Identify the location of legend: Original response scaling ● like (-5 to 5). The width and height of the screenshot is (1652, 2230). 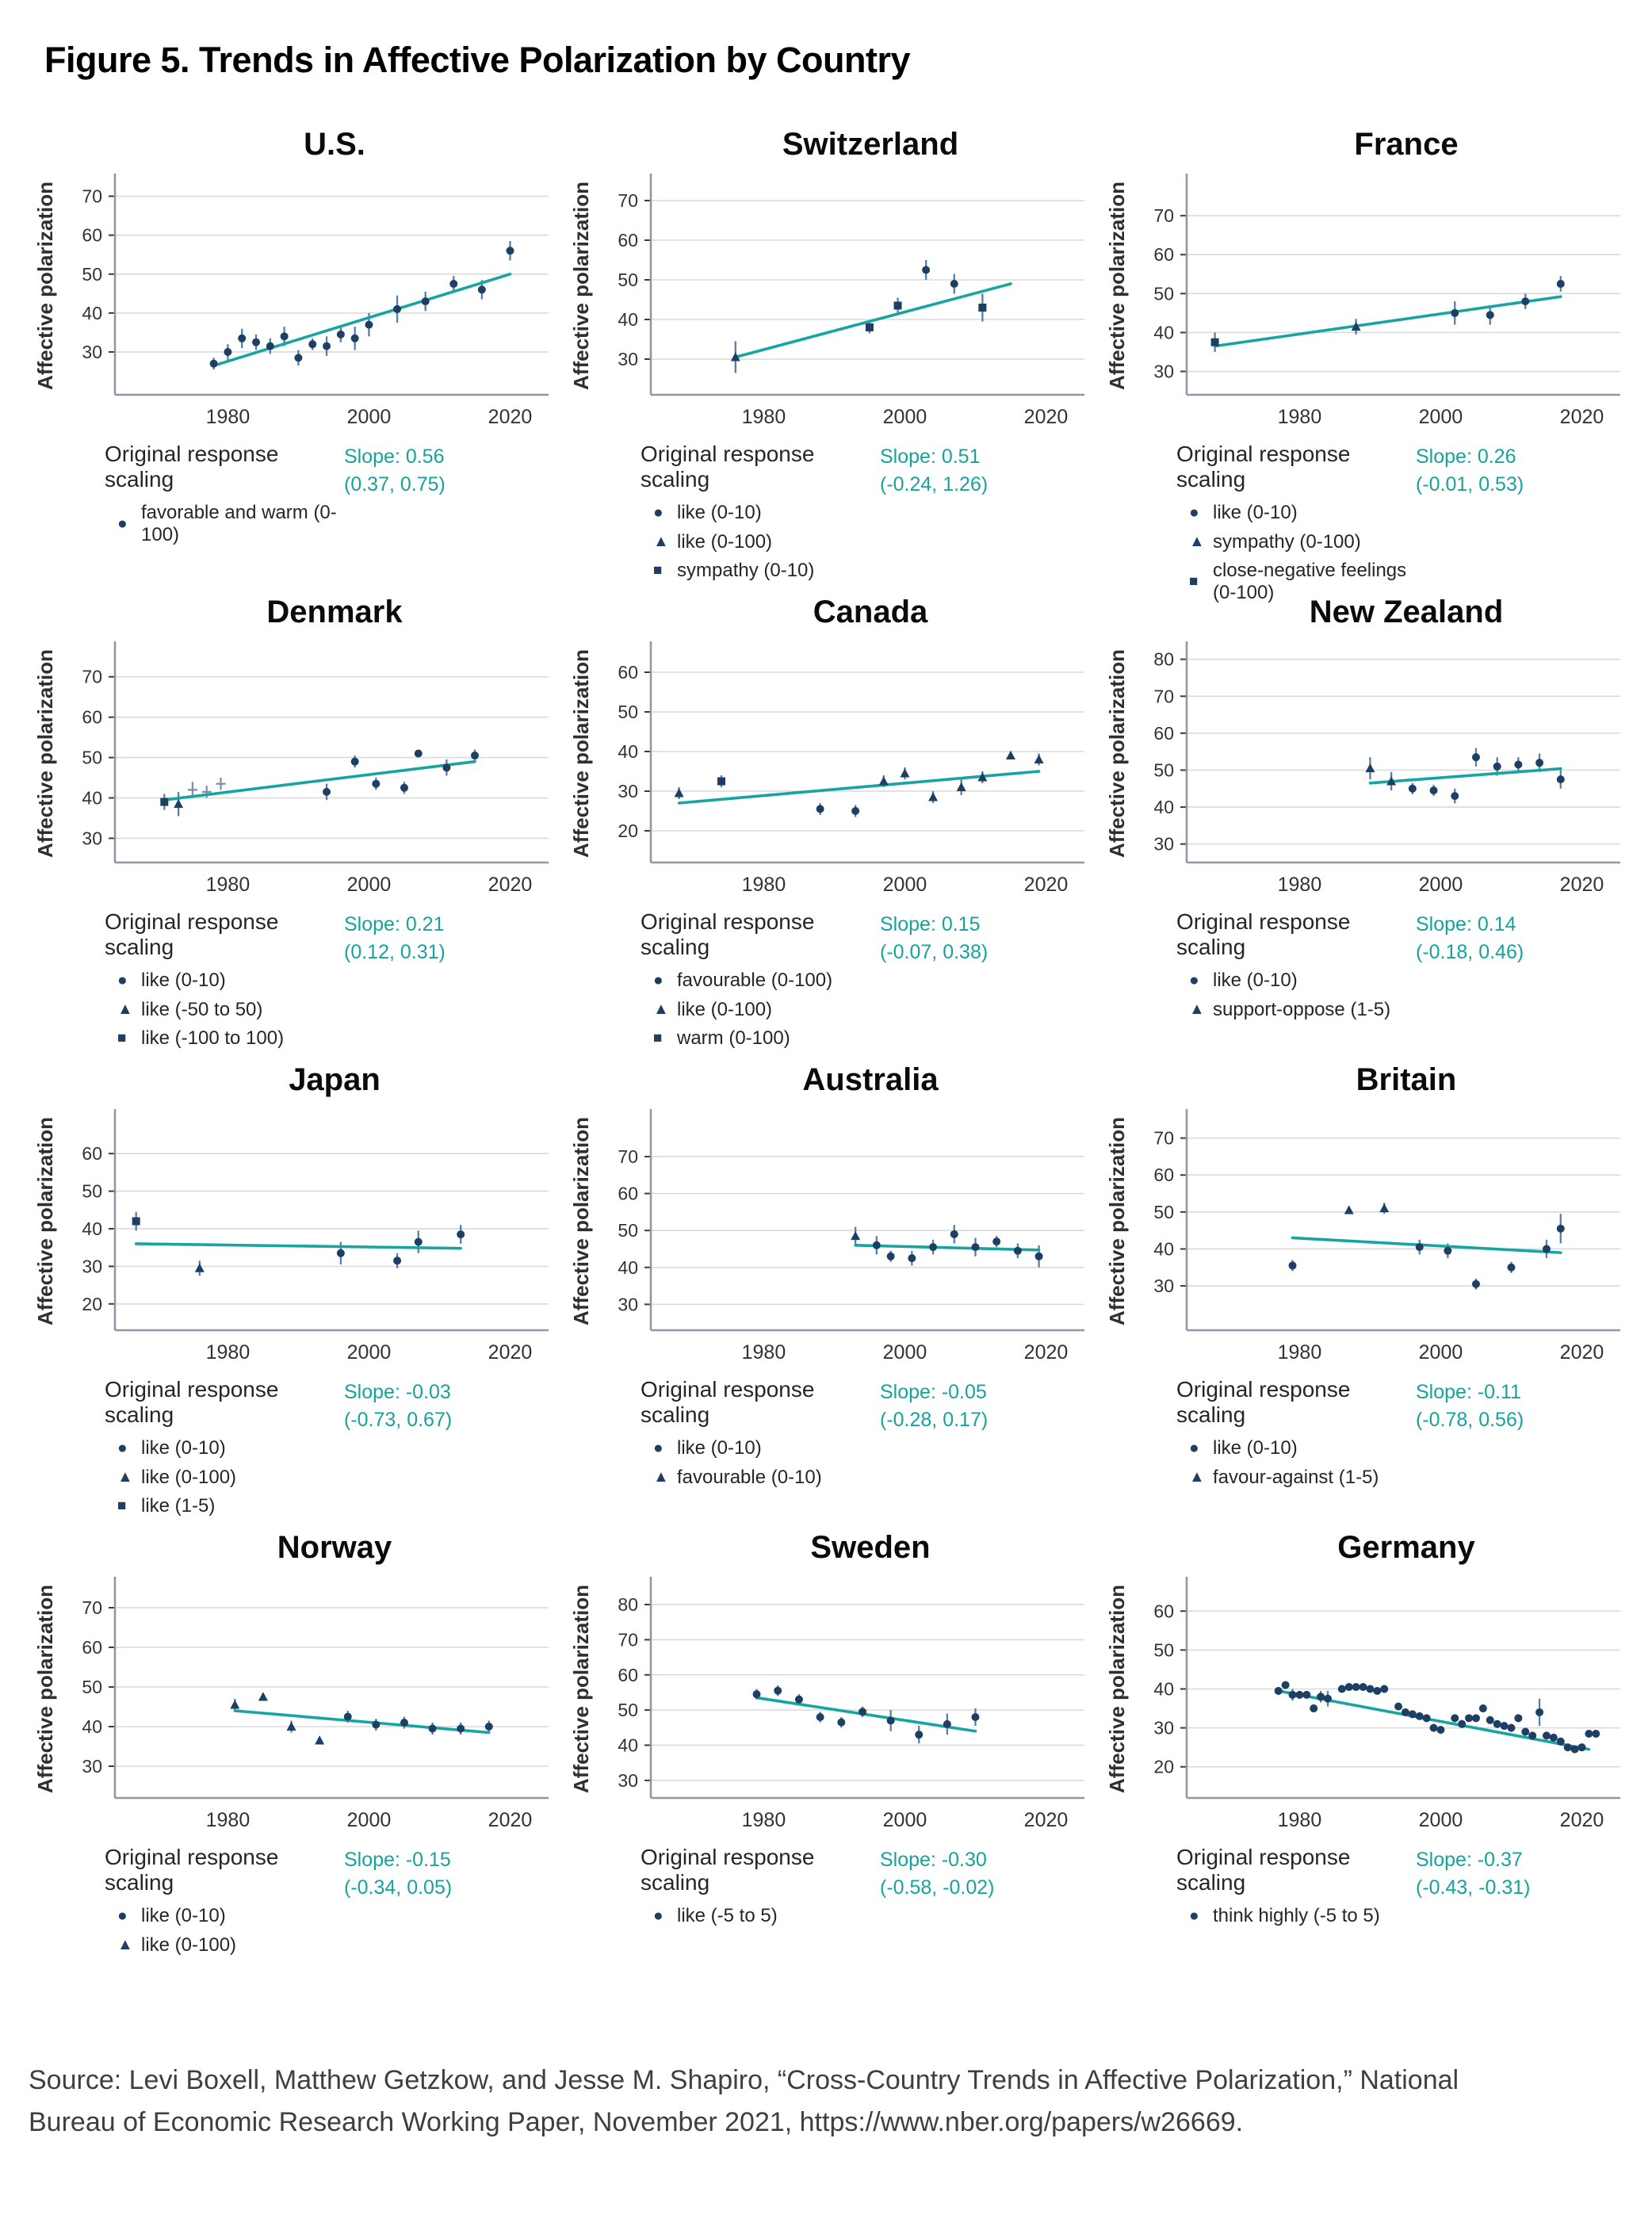
(761, 1889).